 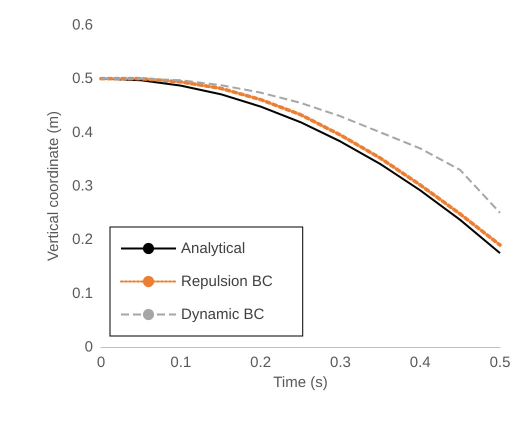 What do you see at coordinates (227, 281) in the screenshot?
I see `legend-label: Repulsion BC` at bounding box center [227, 281].